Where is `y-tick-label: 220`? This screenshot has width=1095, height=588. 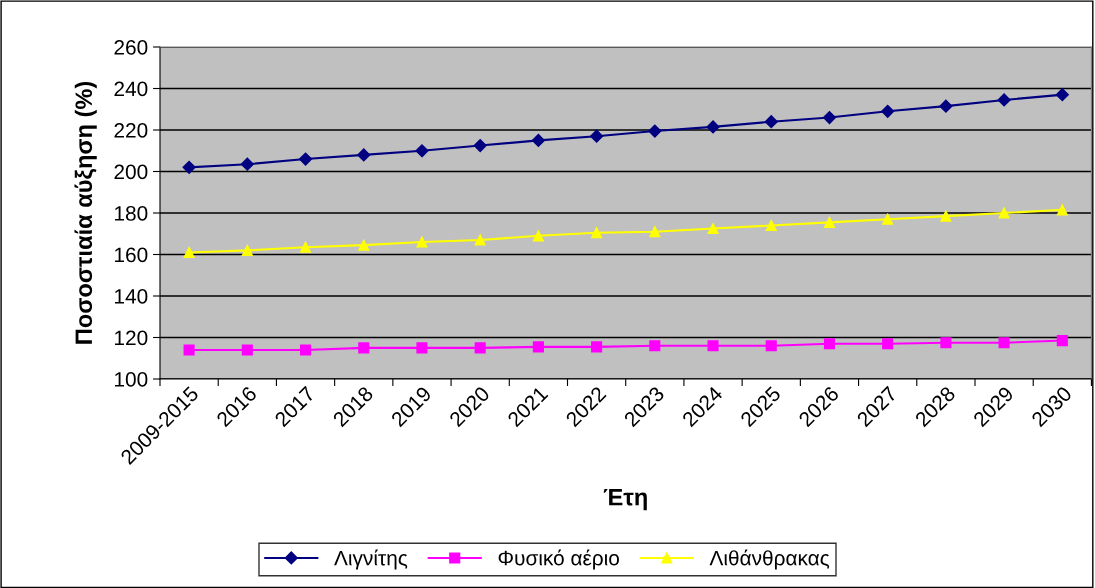 y-tick-label: 220 is located at coordinates (131, 130).